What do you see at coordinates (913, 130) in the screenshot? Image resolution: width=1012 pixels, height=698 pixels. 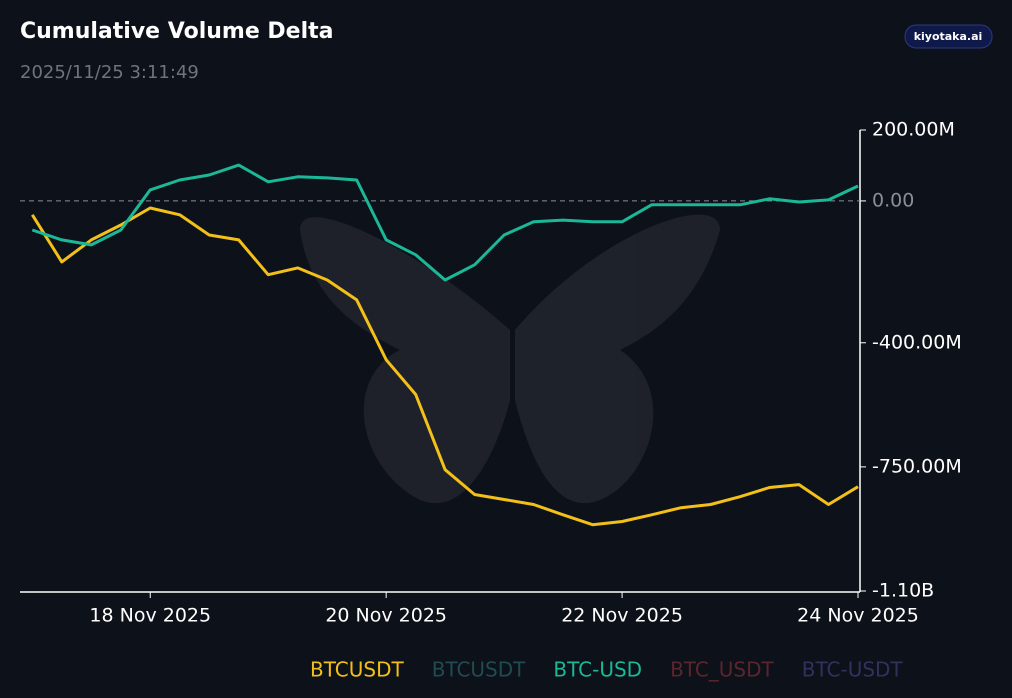 I see `y-tick-label: 200.00M` at bounding box center [913, 130].